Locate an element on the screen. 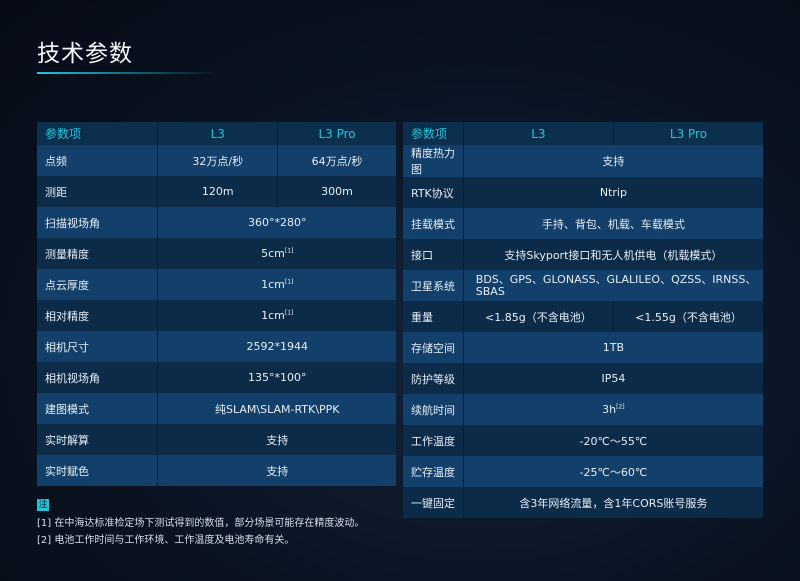  param-label: 实时赋色 is located at coordinates (97, 470).